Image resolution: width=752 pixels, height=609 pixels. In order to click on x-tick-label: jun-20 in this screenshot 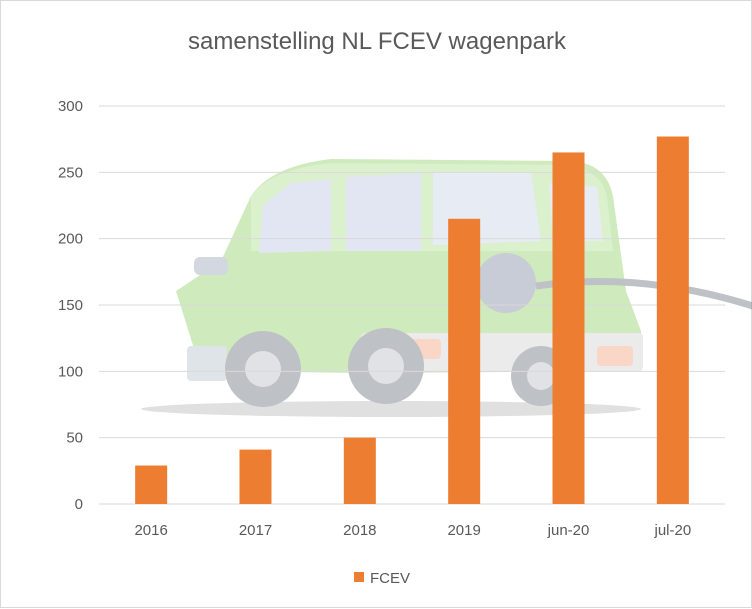, I will do `click(568, 530)`.